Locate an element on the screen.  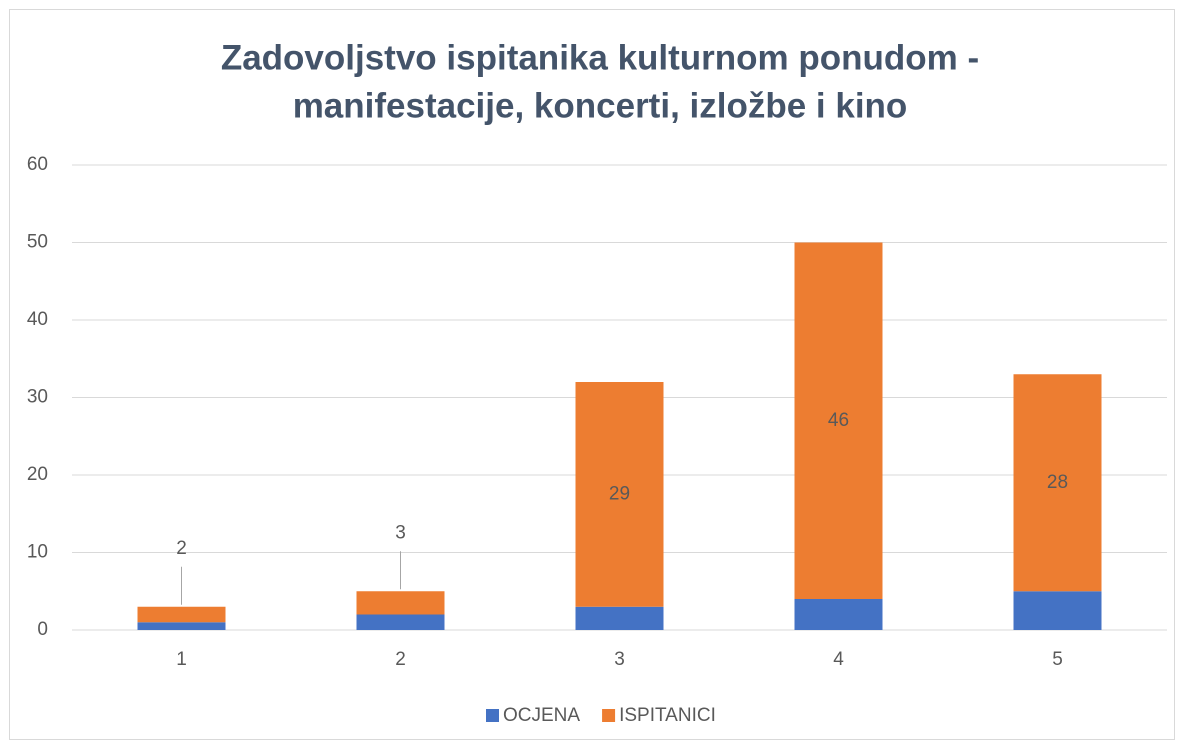
x-tick-label: 2 is located at coordinates (400, 659).